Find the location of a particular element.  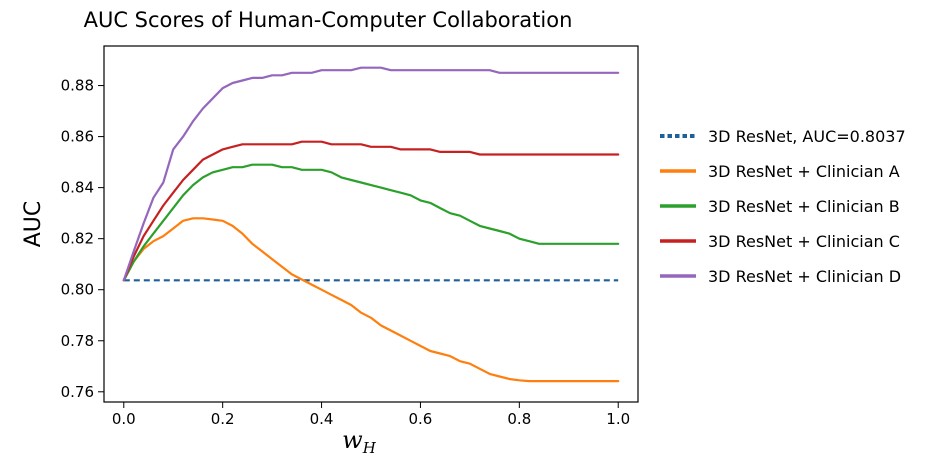

y-tick-label: 0.78 is located at coordinates (77, 341).